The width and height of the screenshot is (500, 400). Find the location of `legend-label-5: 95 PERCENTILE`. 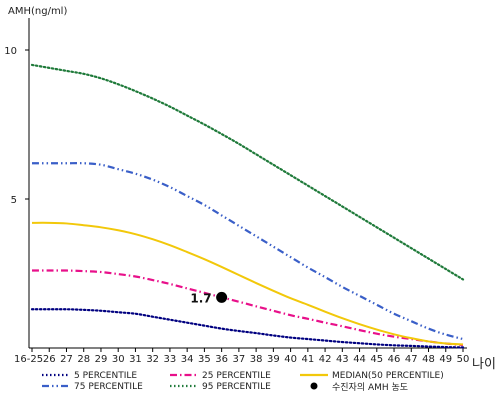

legend-label-5: 95 PERCENTILE is located at coordinates (236, 387).